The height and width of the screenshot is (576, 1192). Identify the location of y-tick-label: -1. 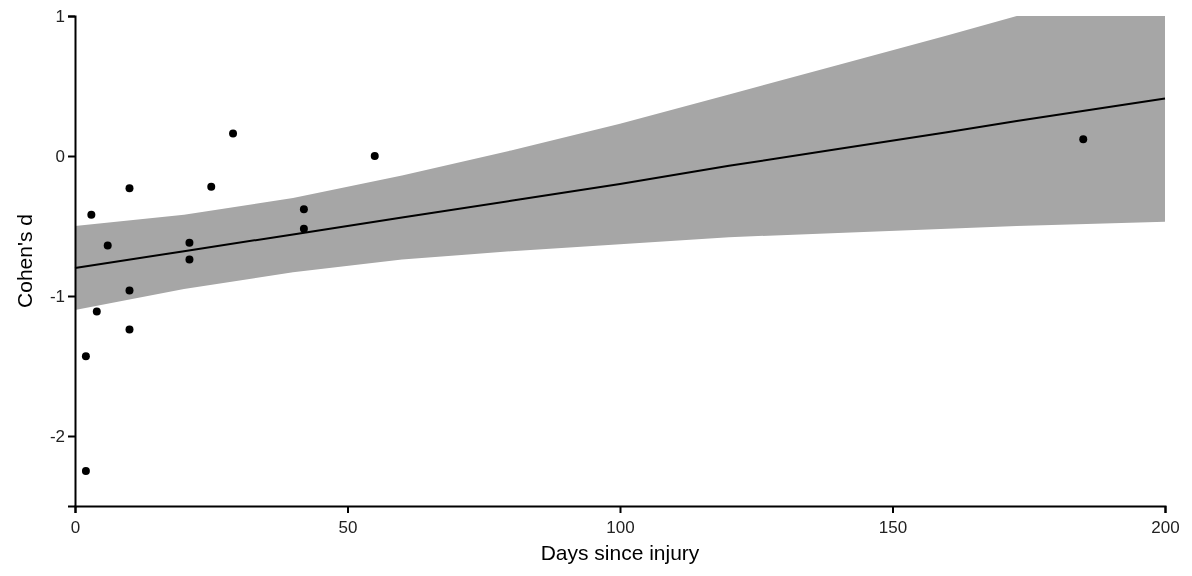
(57, 296).